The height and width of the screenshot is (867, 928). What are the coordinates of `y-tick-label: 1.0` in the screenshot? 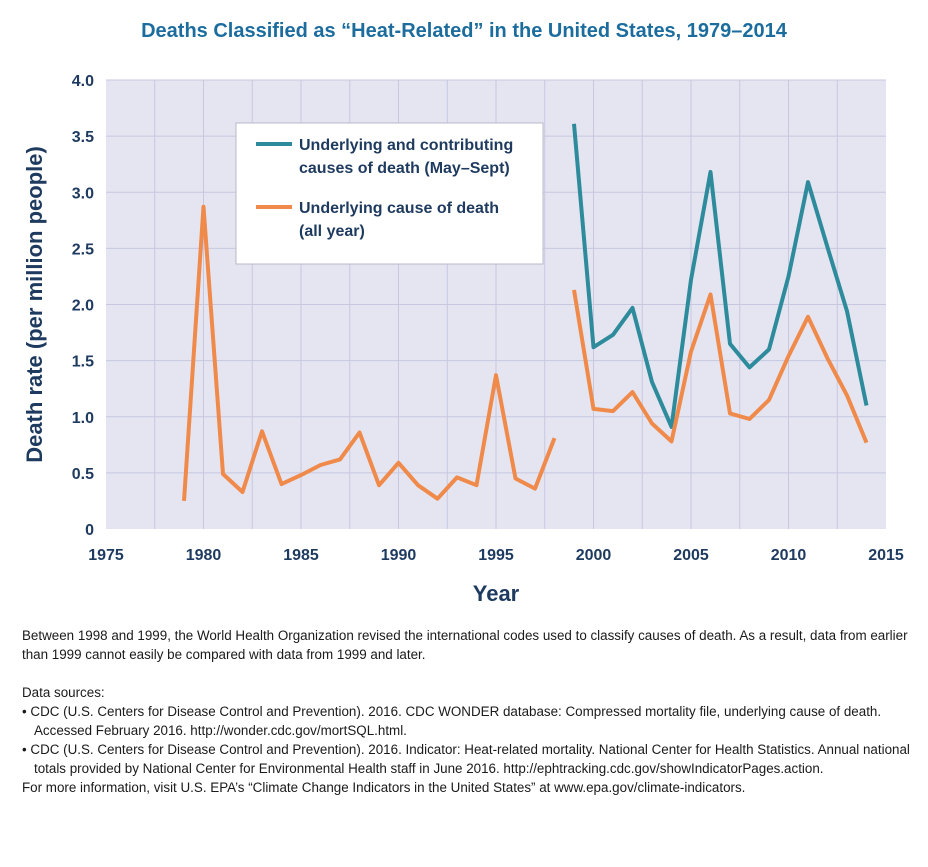 It's located at (83, 418).